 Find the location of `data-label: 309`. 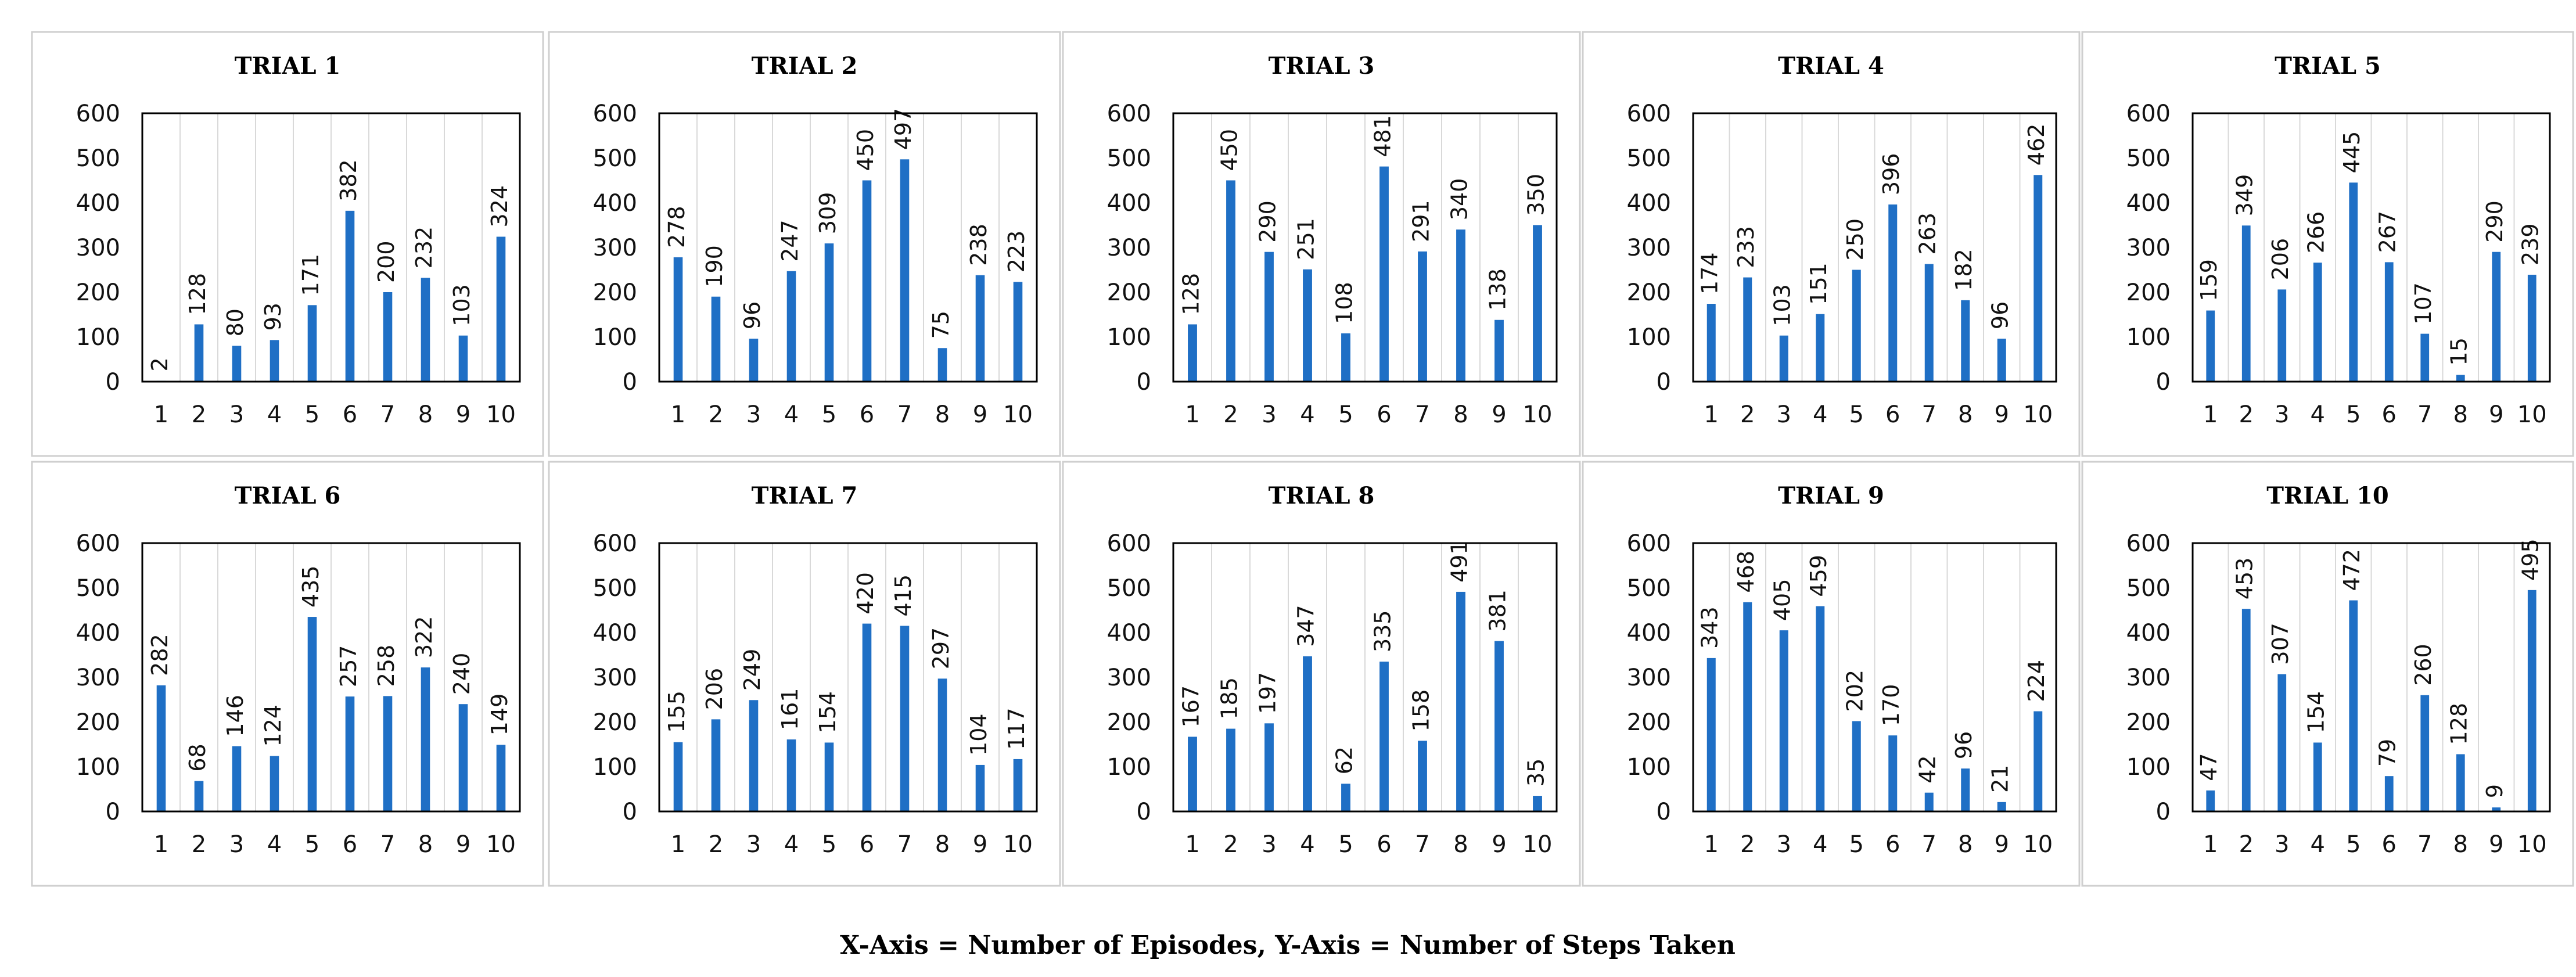

data-label: 309 is located at coordinates (827, 213).